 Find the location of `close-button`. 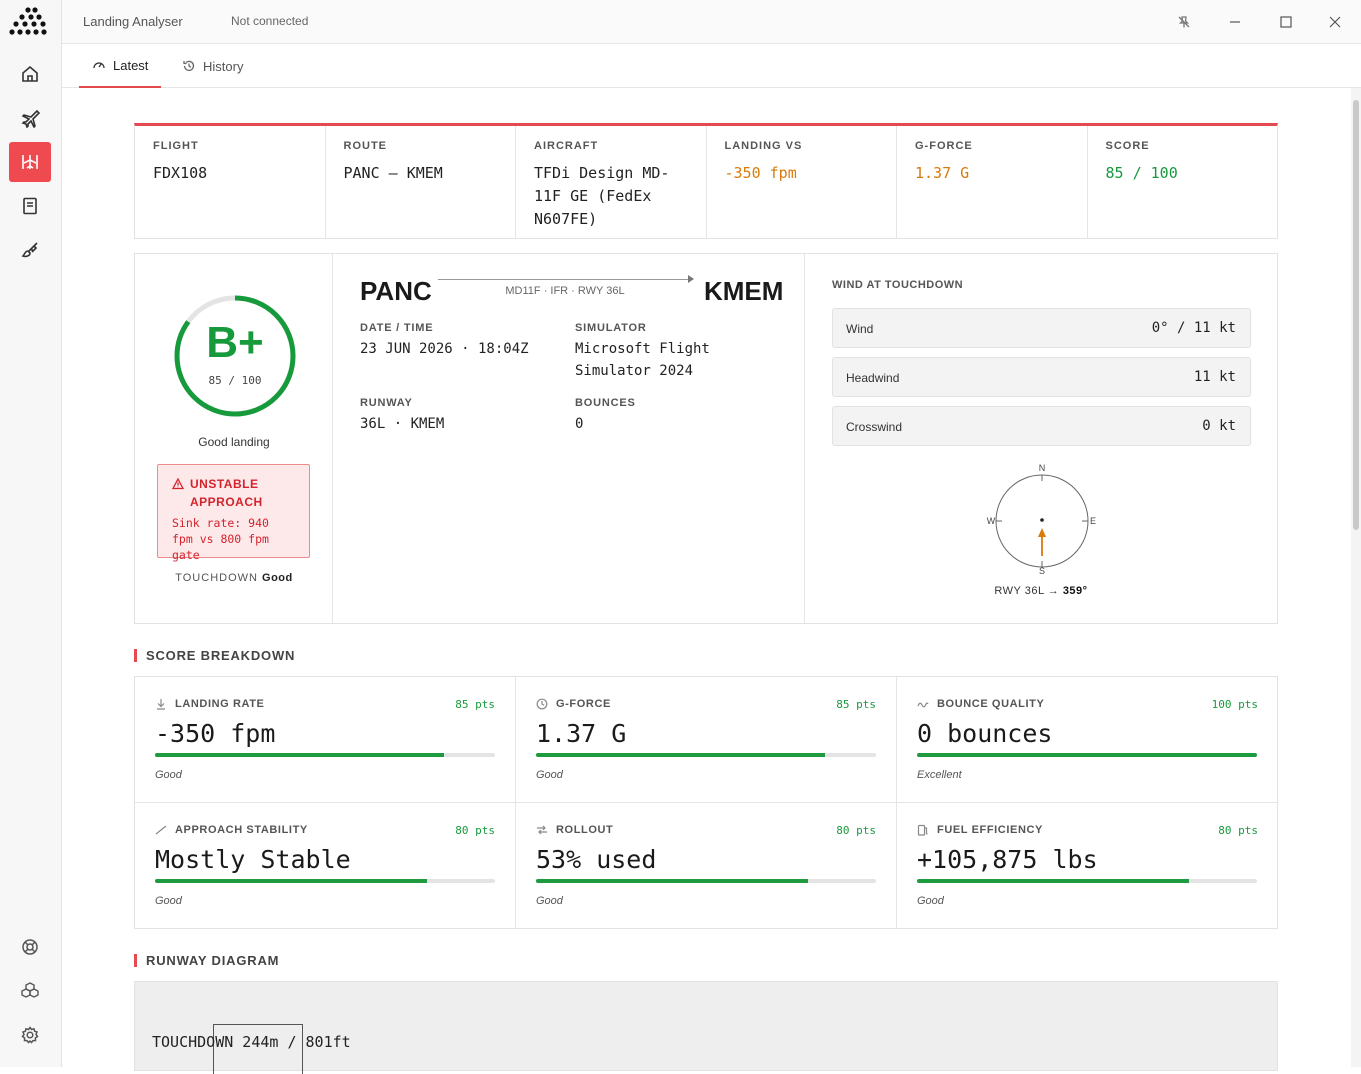

close-button is located at coordinates (1335, 22).